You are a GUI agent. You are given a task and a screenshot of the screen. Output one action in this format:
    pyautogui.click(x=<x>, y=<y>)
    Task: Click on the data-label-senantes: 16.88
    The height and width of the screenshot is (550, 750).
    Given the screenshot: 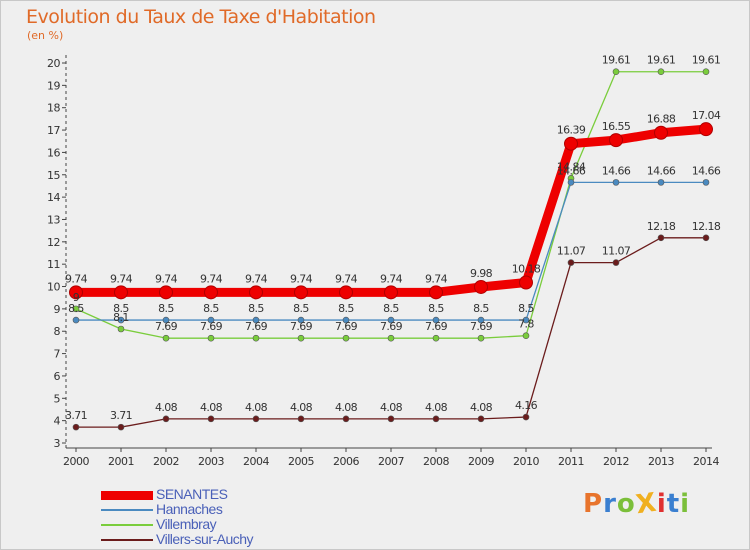 What is the action you would take?
    pyautogui.click(x=661, y=119)
    